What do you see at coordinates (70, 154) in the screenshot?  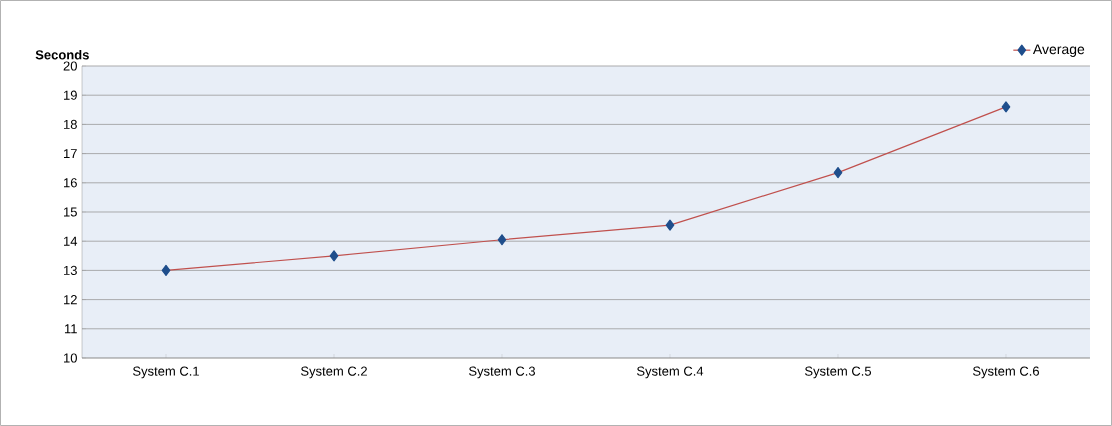 I see `y-tick-label: 17` at bounding box center [70, 154].